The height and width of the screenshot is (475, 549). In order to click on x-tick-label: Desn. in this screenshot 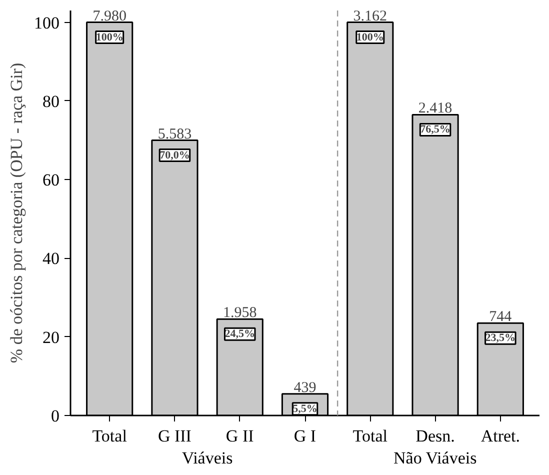, I will do `click(435, 436)`.